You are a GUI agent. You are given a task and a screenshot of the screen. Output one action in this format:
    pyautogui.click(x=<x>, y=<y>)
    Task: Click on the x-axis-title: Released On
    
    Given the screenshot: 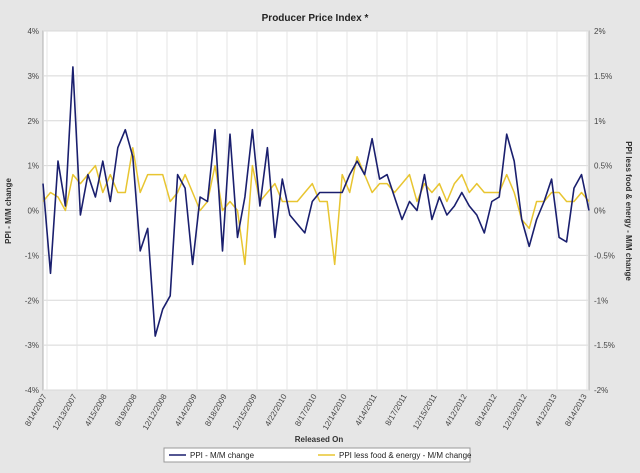 What is the action you would take?
    pyautogui.click(x=319, y=439)
    